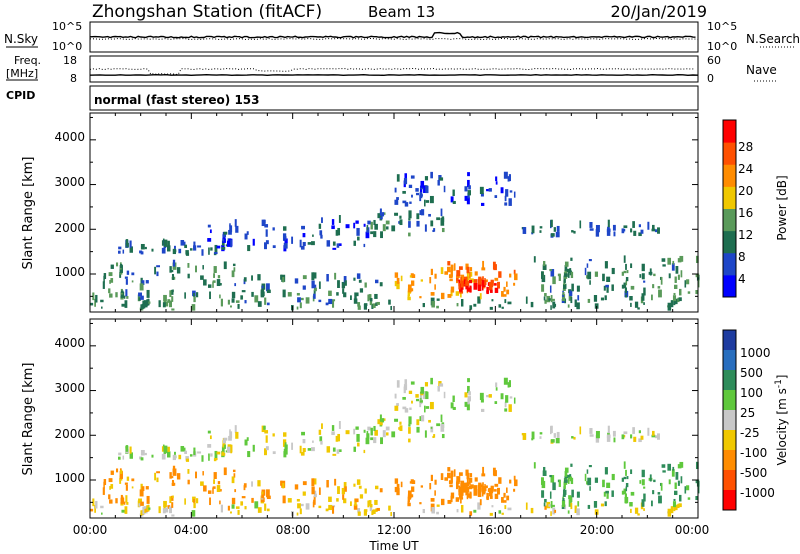  I want to click on velocity-cbar-tick-25: 25, so click(747, 413).